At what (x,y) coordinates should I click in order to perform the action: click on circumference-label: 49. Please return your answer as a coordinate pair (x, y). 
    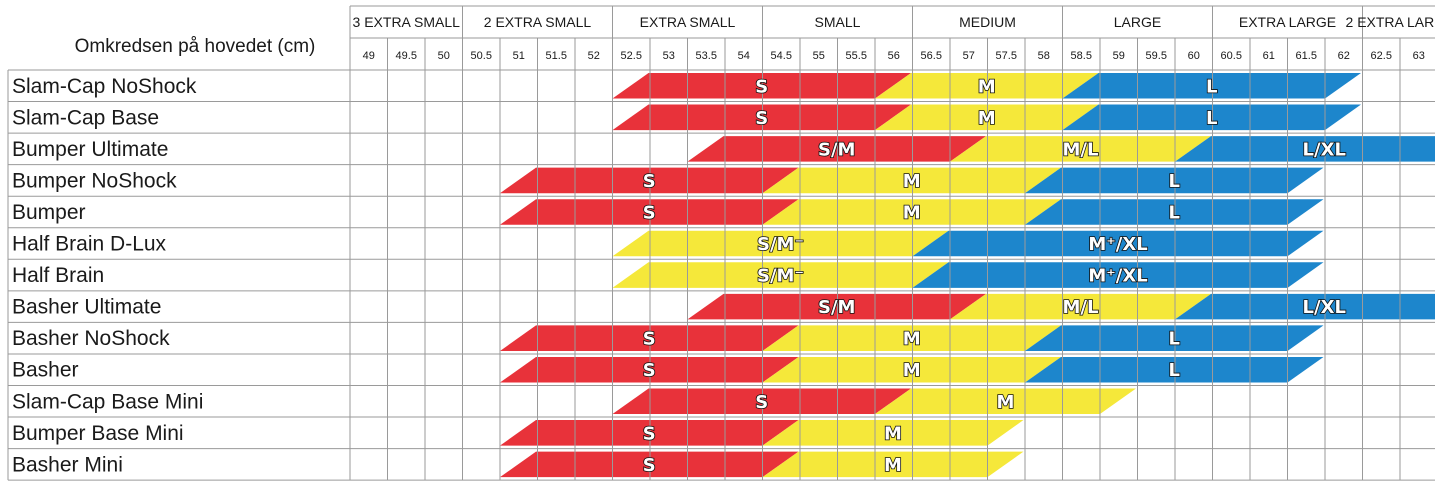
    Looking at the image, I should click on (369, 56).